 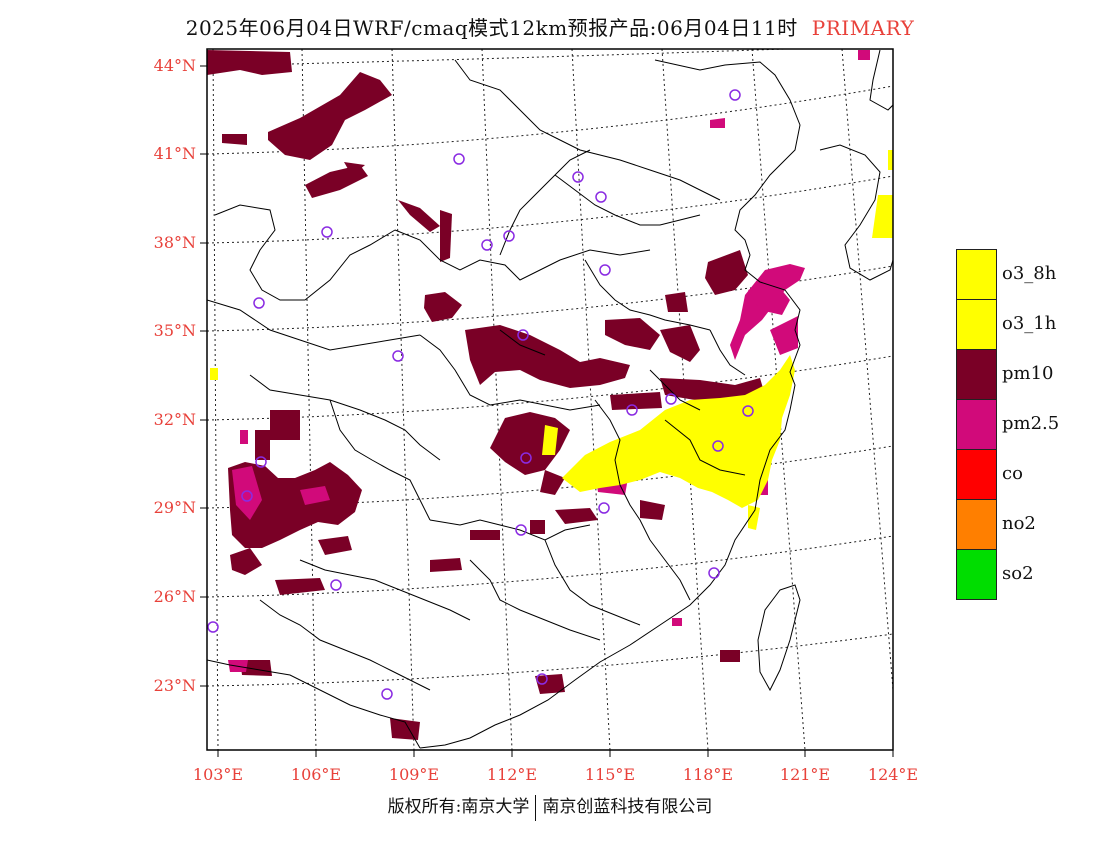 I want to click on copyright-footer: 版权所有:南京大学 南京创蓝科技有限公司, so click(x=550, y=806).